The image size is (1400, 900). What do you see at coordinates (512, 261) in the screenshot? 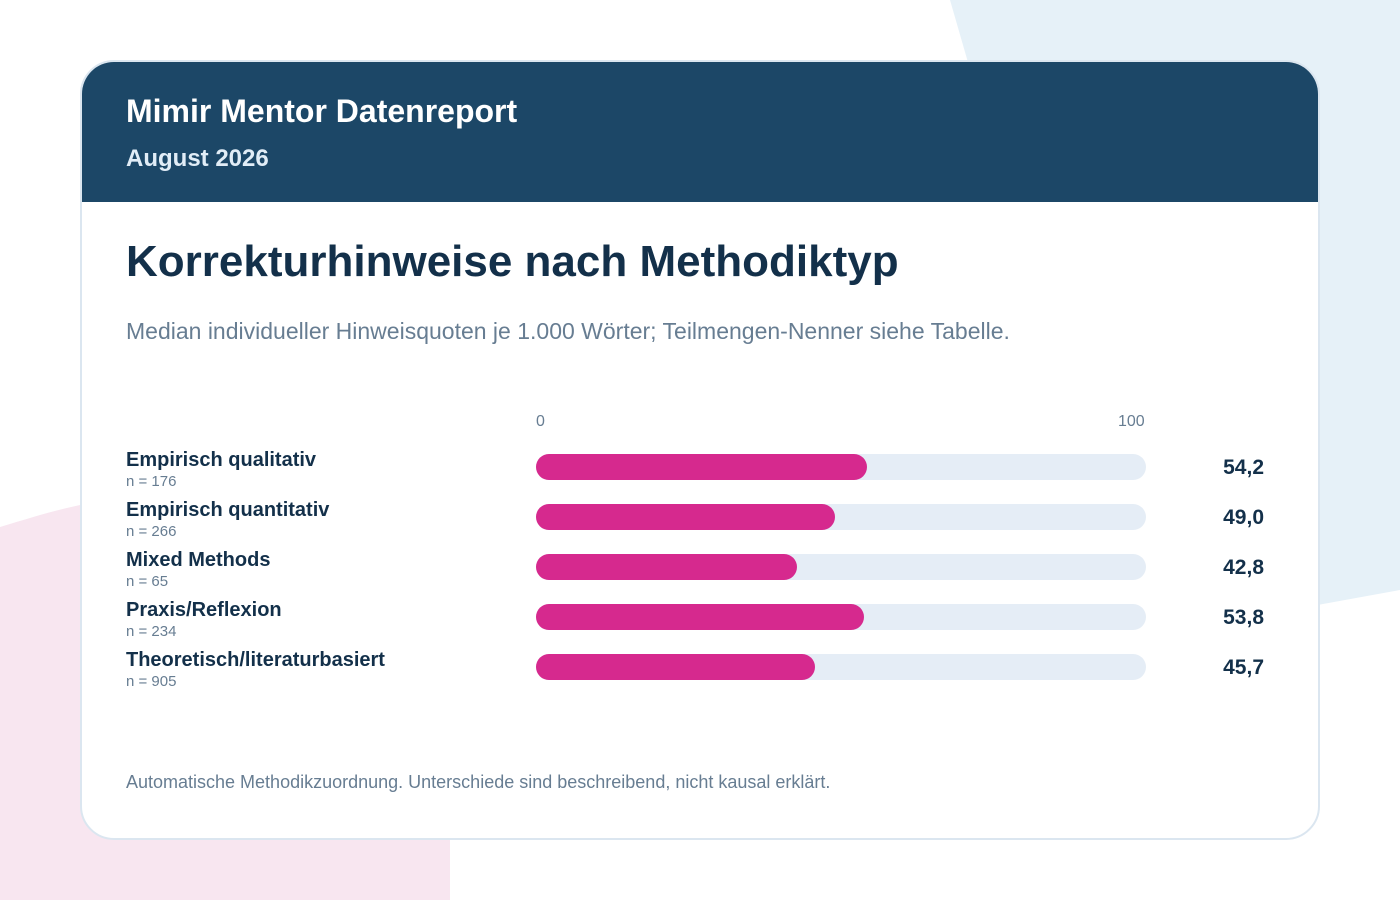
I see `chart-title: Korrekturhinweise nach Methodiktyp` at bounding box center [512, 261].